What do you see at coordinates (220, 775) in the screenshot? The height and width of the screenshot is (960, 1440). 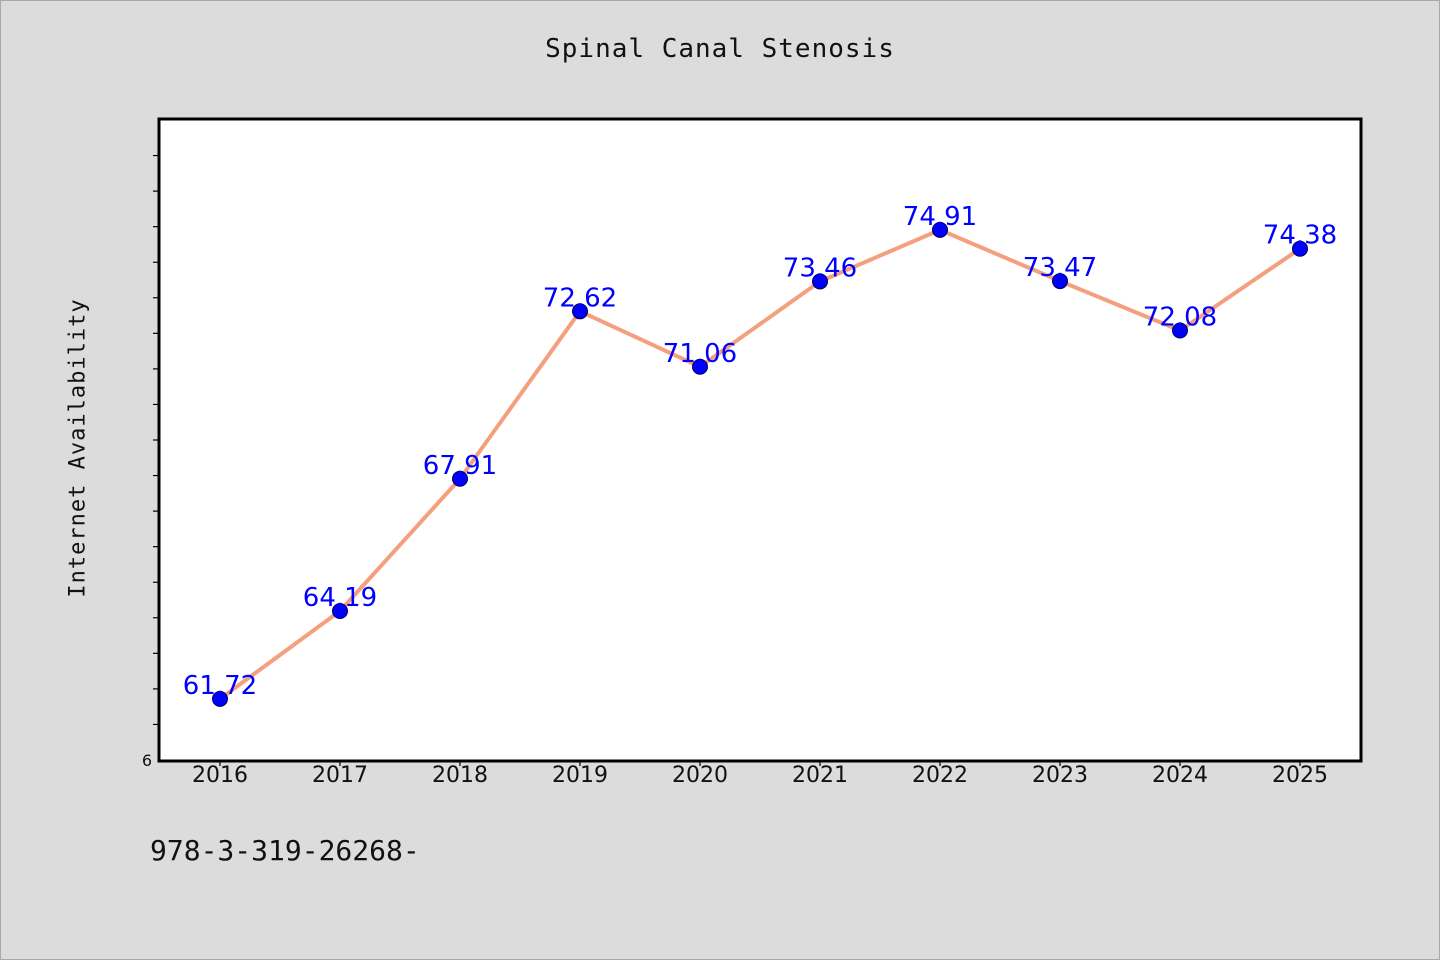 I see `x-tick-label: 2016` at bounding box center [220, 775].